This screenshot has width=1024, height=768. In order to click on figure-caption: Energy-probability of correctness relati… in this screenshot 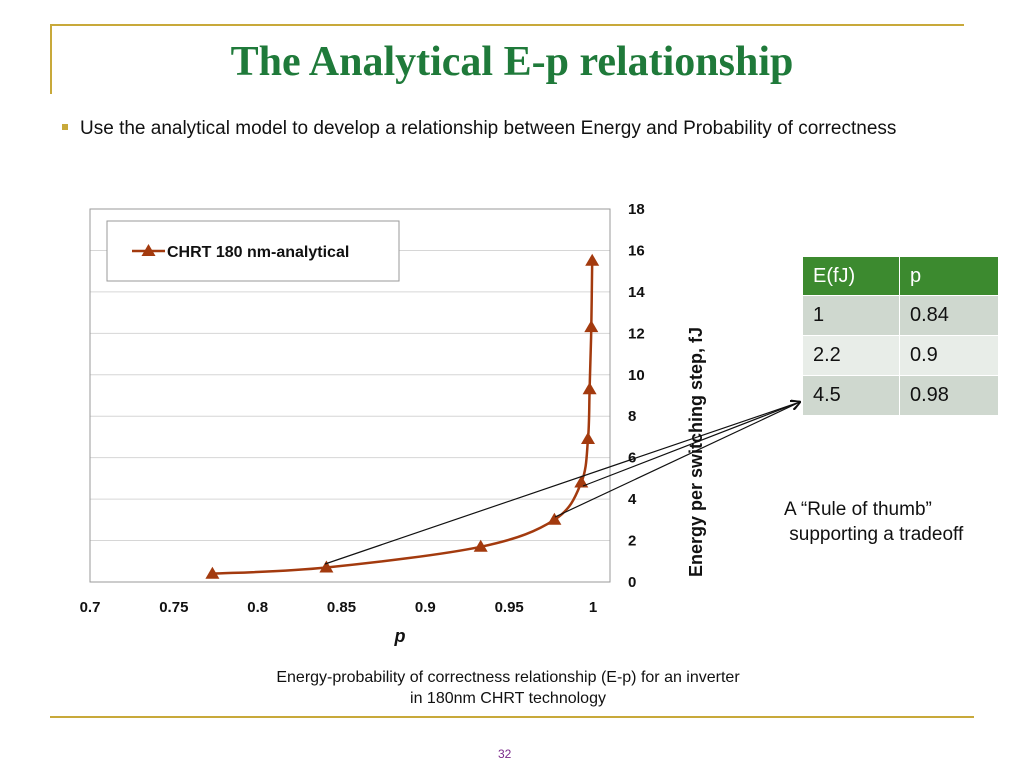, I will do `click(508, 688)`.